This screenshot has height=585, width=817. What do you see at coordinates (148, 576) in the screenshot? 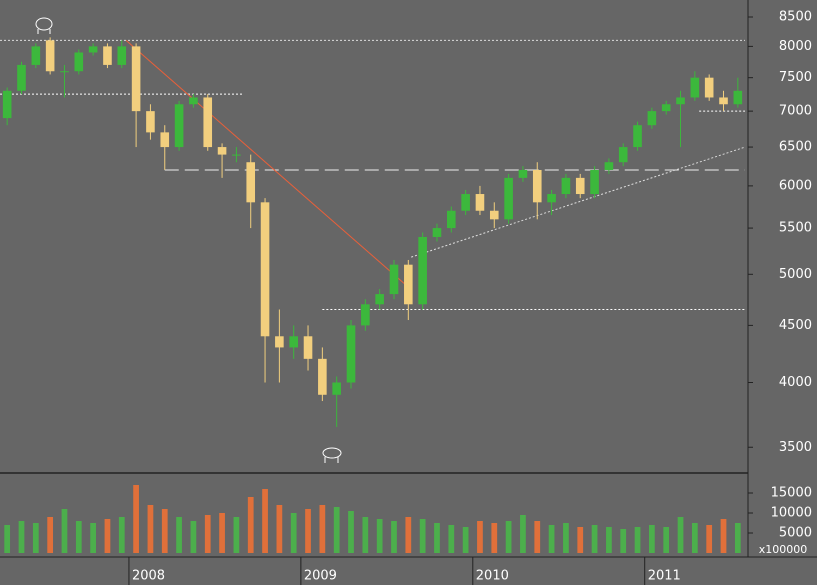
I see `x-tick-label: 2008` at bounding box center [148, 576].